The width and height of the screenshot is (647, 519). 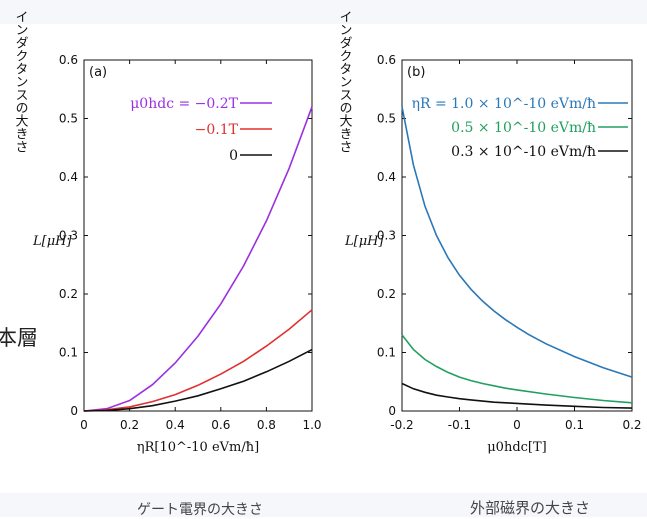 What do you see at coordinates (175, 425) in the screenshot?
I see `panel-a-xtick-label: 0.4` at bounding box center [175, 425].